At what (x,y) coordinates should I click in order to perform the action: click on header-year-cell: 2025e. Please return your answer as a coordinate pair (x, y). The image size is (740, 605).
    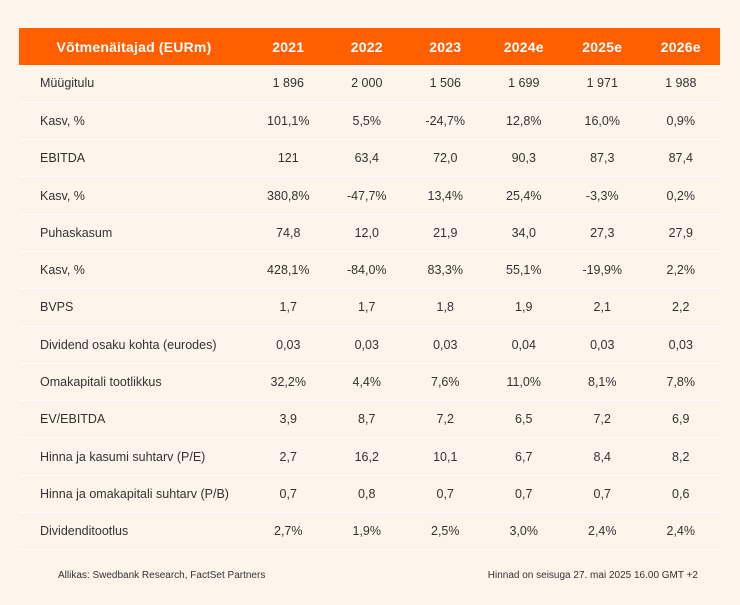
    Looking at the image, I should click on (602, 46).